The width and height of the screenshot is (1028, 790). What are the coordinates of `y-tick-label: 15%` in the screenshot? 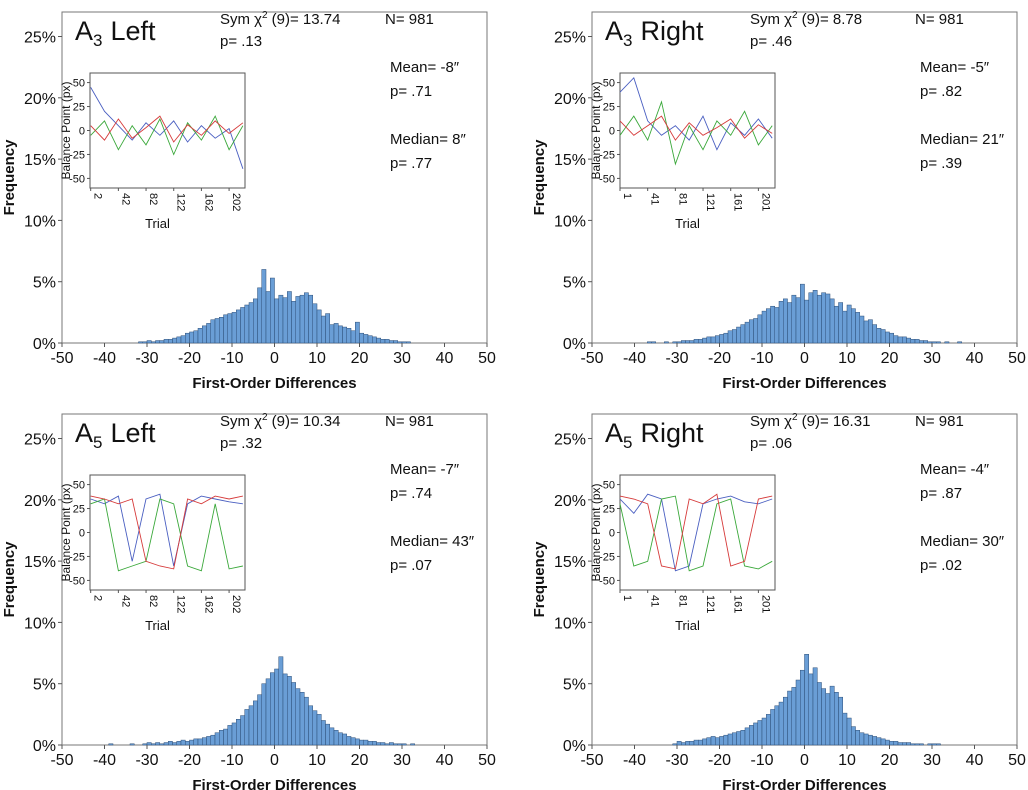 It's located at (570, 160).